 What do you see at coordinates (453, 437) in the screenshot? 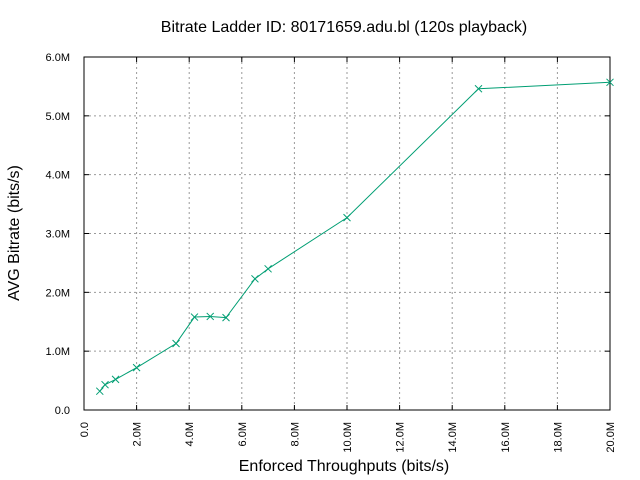
I see `x-tick-label: 14.0M` at bounding box center [453, 437].